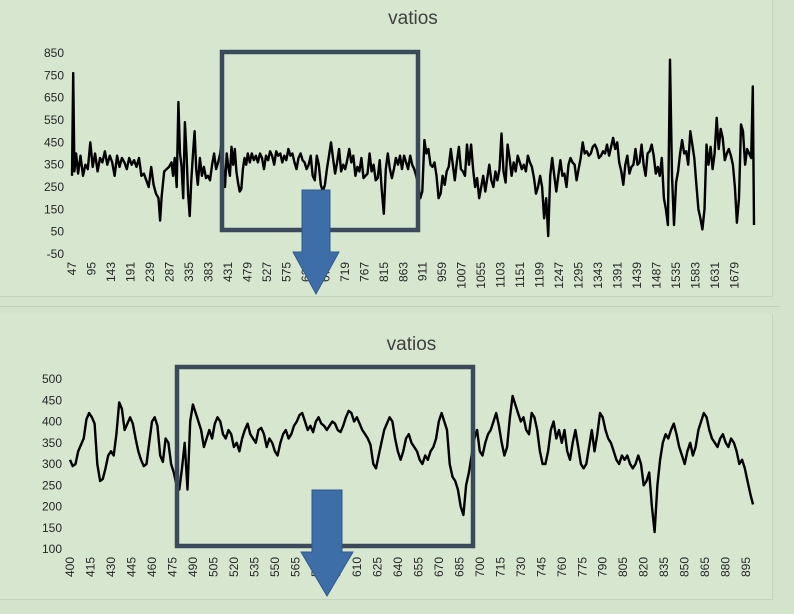  I want to click on x-tick-label: 460, so click(152, 567).